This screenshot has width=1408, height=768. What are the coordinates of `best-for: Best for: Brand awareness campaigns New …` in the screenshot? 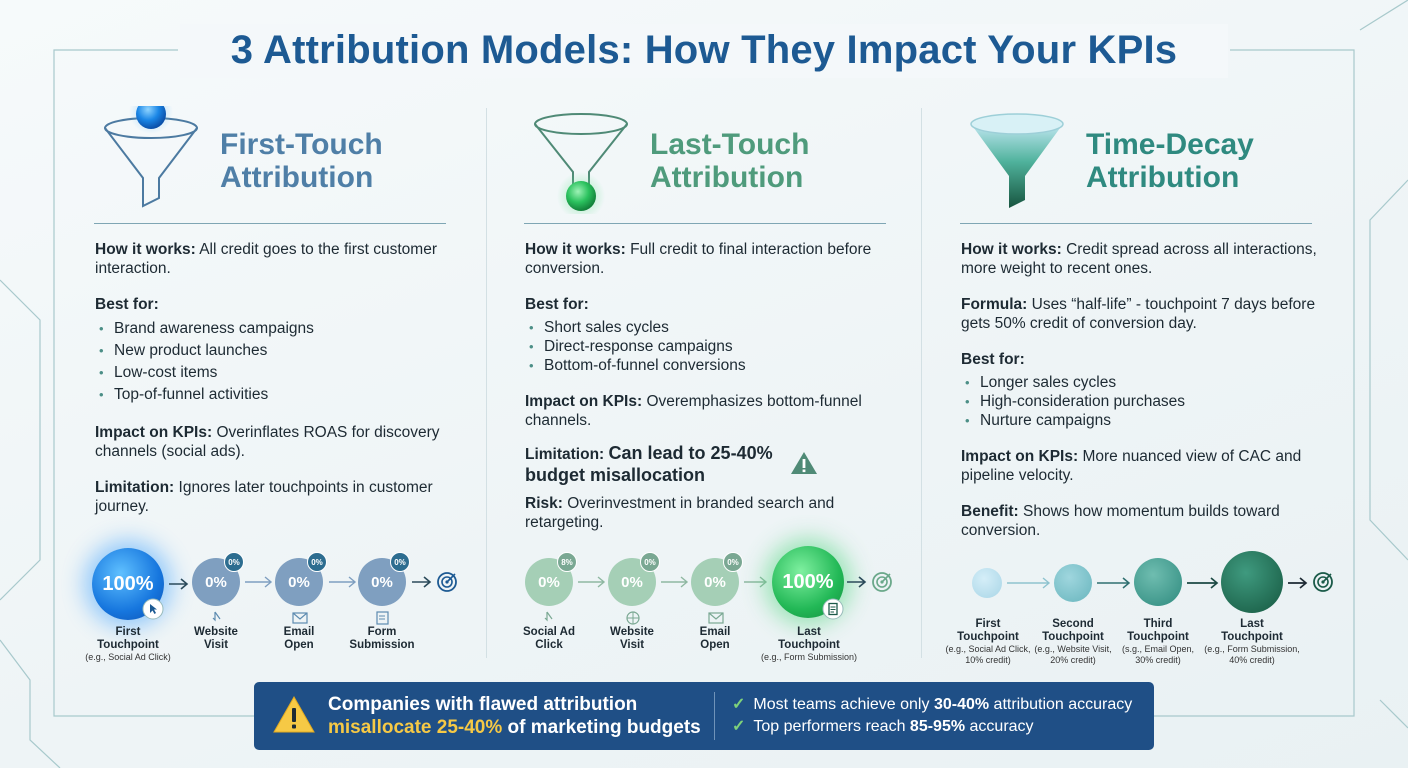 It's located at (285, 350).